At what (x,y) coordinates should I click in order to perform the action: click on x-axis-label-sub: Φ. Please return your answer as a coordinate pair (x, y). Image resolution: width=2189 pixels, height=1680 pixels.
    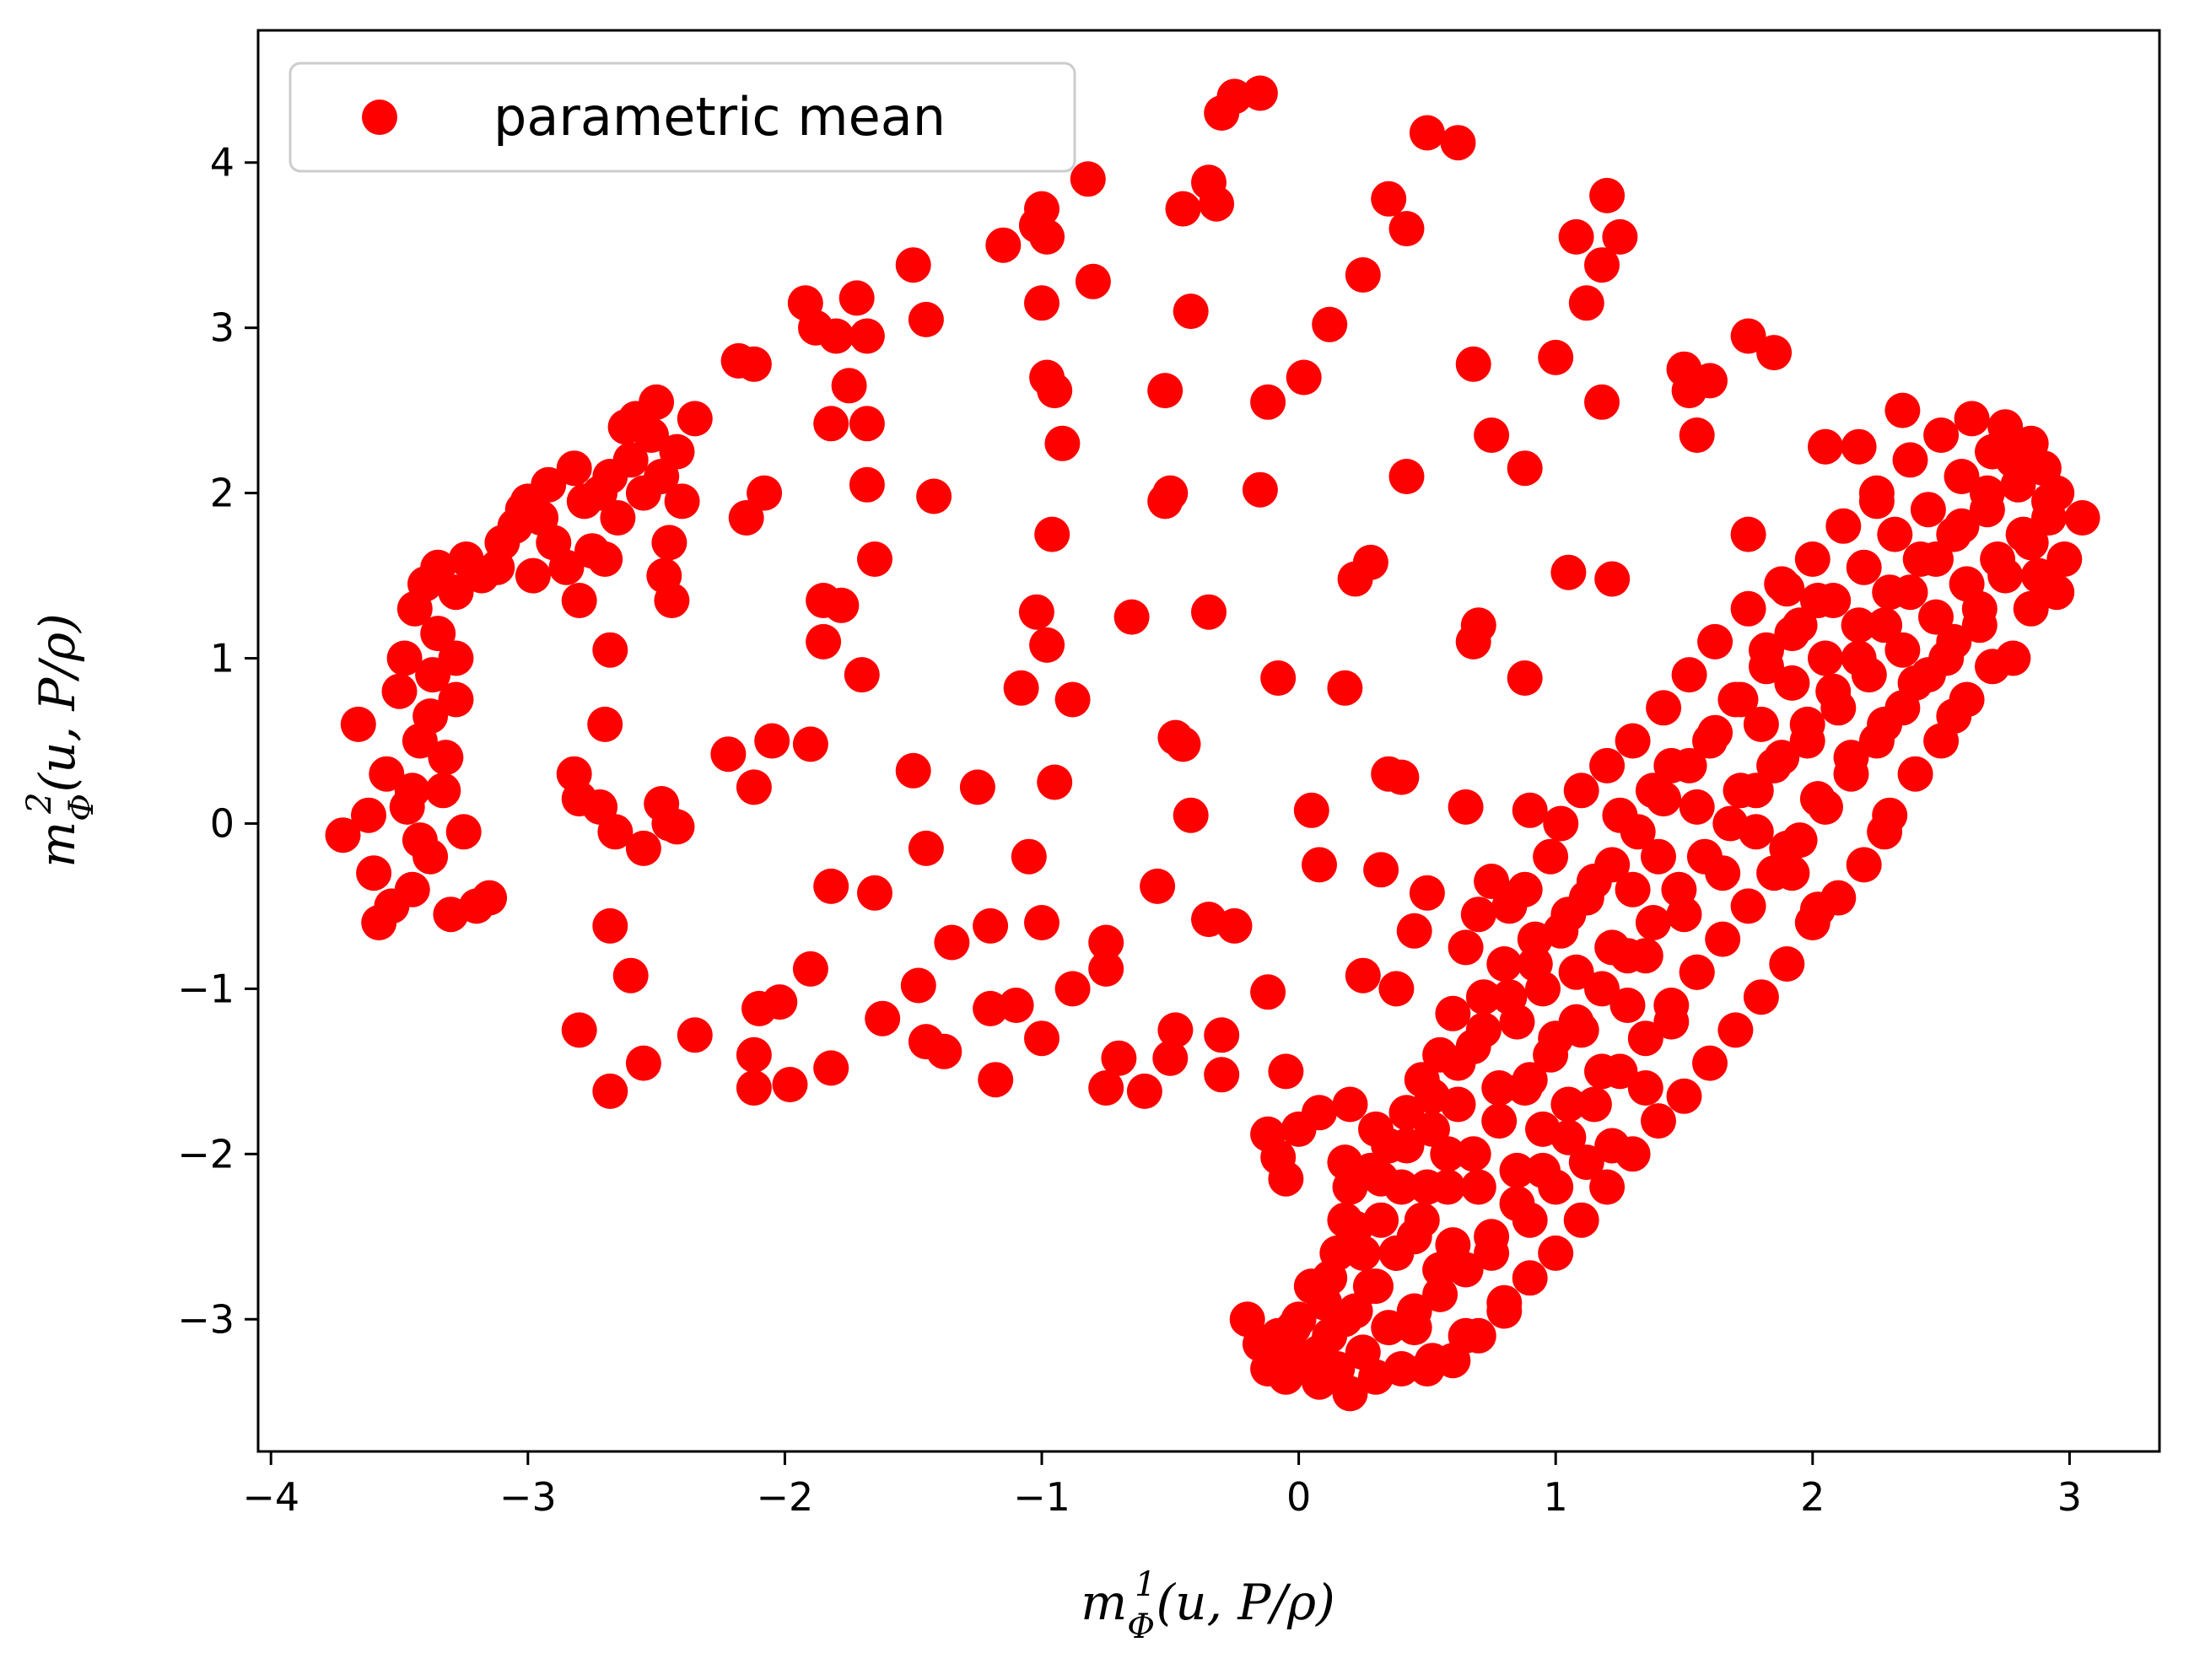
    Looking at the image, I should click on (1141, 1626).